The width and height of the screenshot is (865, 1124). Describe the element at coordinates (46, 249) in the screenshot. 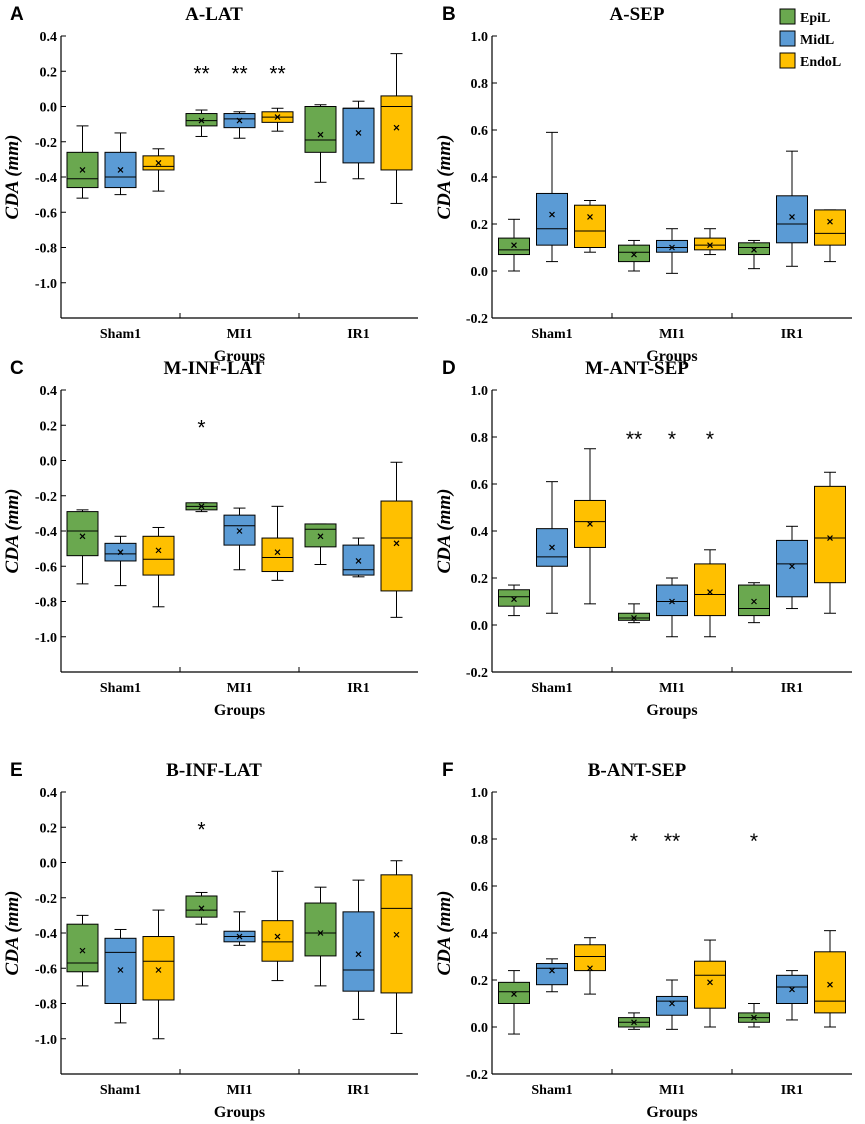

I see `y-tick-label: -0.8` at that location.